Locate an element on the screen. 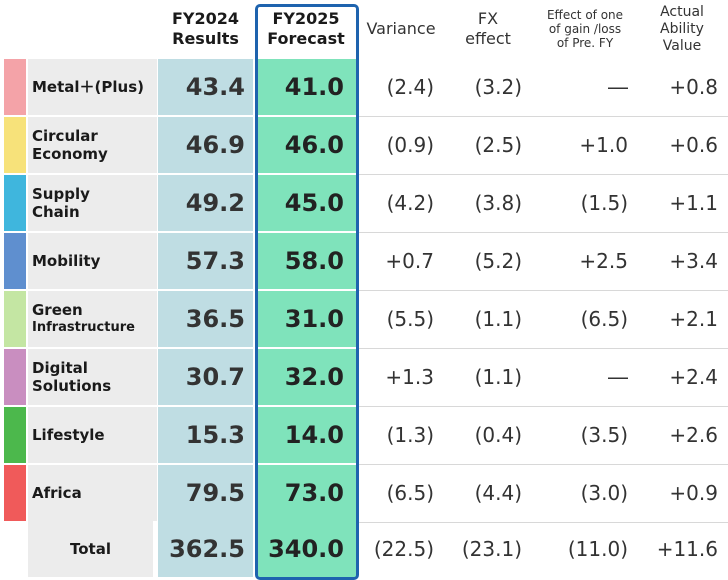 This screenshot has width=728, height=580. segment-name-line2: Economy is located at coordinates (70, 154).